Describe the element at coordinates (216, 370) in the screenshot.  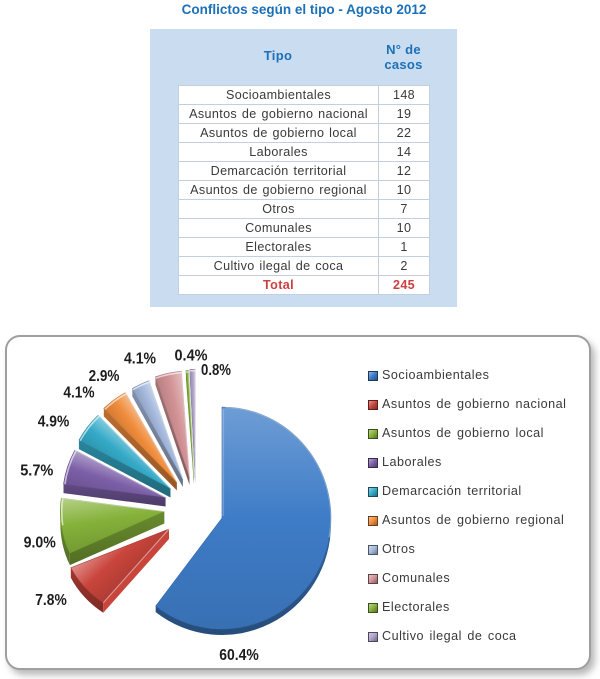
I see `svg-text: 0.8%` at that location.